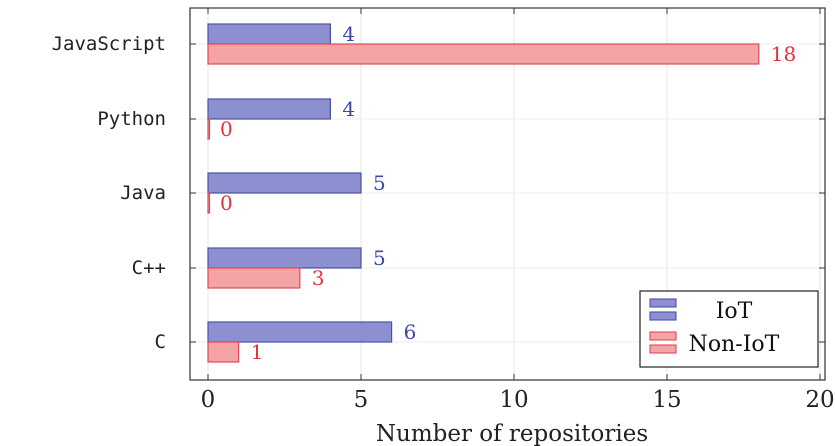 The image size is (835, 446). Describe the element at coordinates (729, 329) in the screenshot. I see `legend: IoT Non-IoT` at that location.